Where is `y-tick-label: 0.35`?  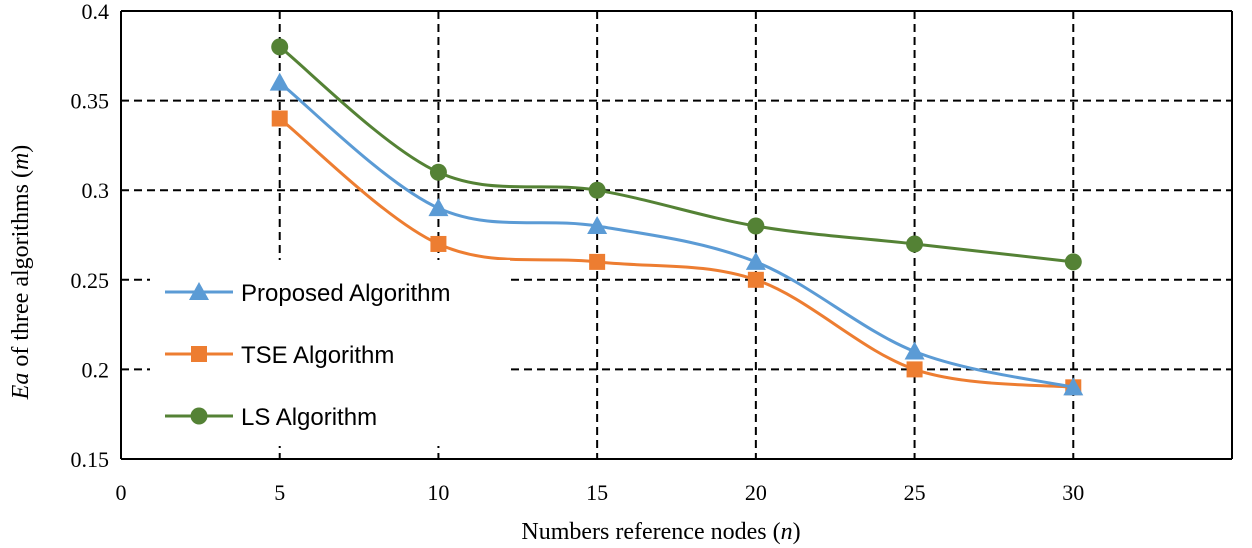
y-tick-label: 0.35 is located at coordinates (90, 101).